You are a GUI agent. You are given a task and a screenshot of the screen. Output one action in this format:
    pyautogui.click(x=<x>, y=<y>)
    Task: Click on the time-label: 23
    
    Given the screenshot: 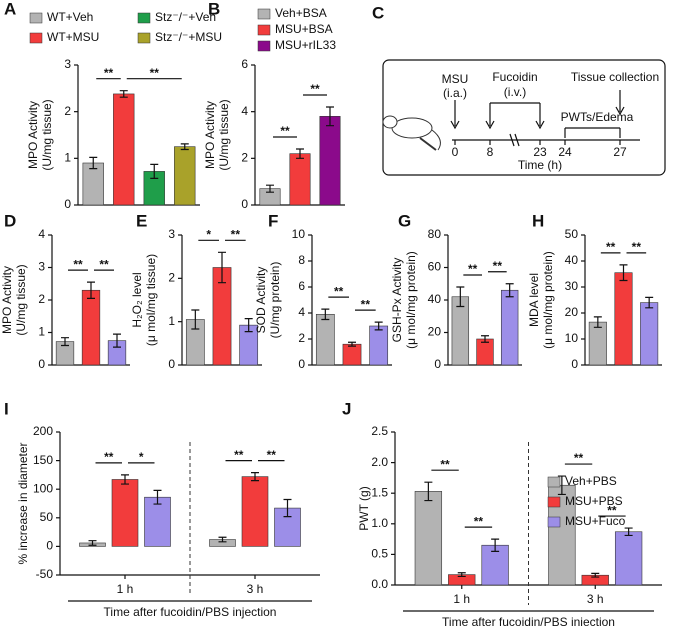 What is the action you would take?
    pyautogui.click(x=540, y=152)
    